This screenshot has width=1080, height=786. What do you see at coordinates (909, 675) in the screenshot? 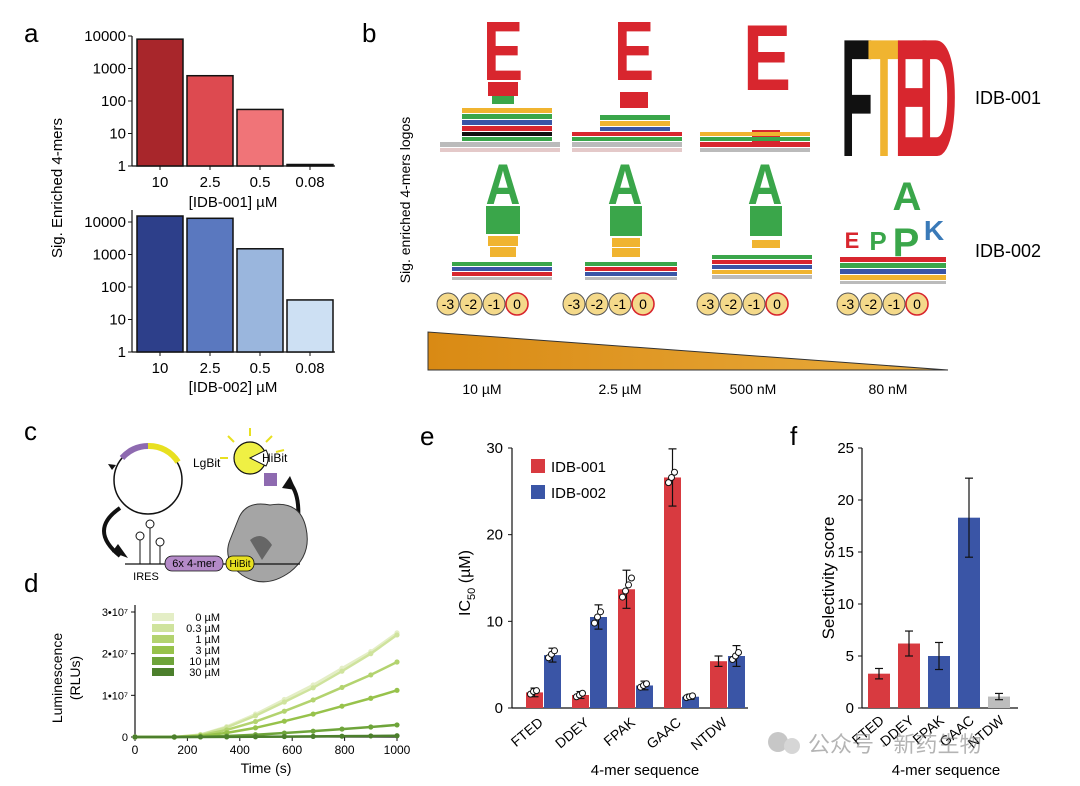
I see `f-bar-ddey` at bounding box center [909, 675].